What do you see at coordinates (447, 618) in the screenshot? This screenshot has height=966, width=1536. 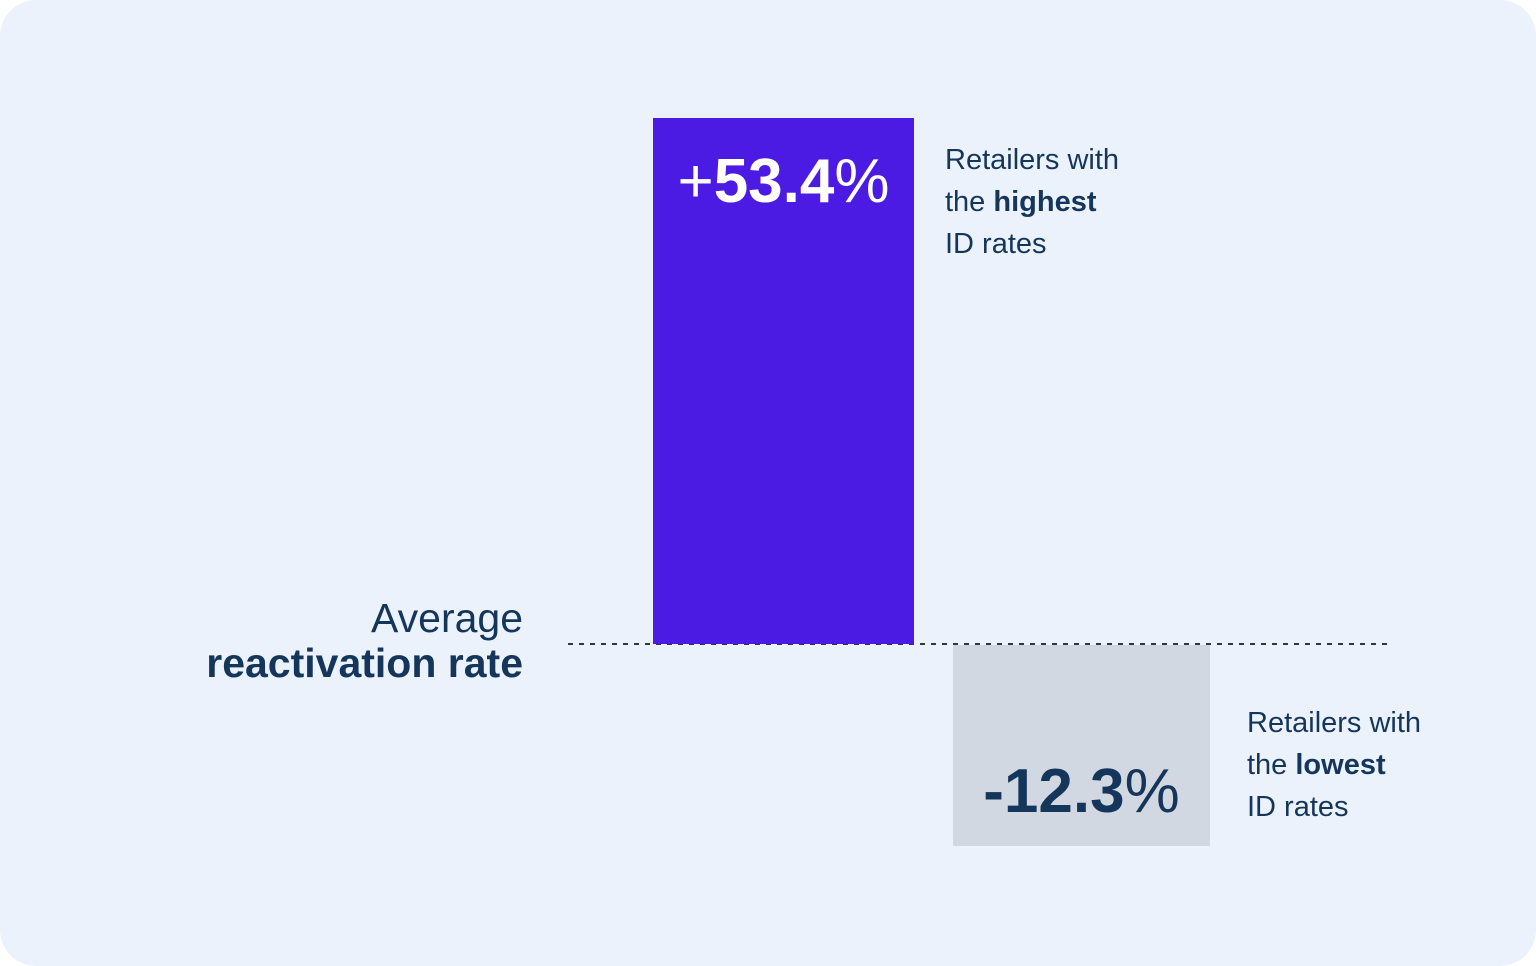 I see `baseline-label-line1: Average` at bounding box center [447, 618].